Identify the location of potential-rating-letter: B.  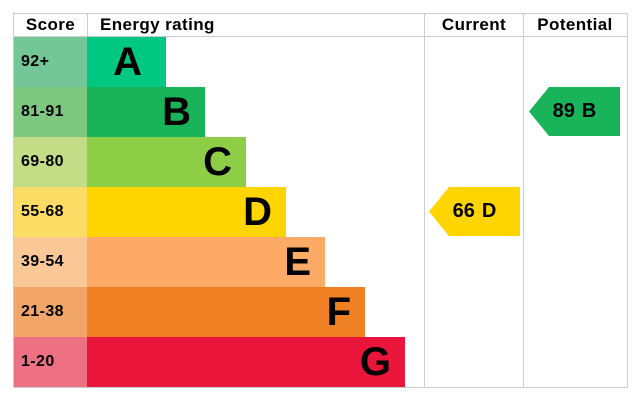
(589, 111).